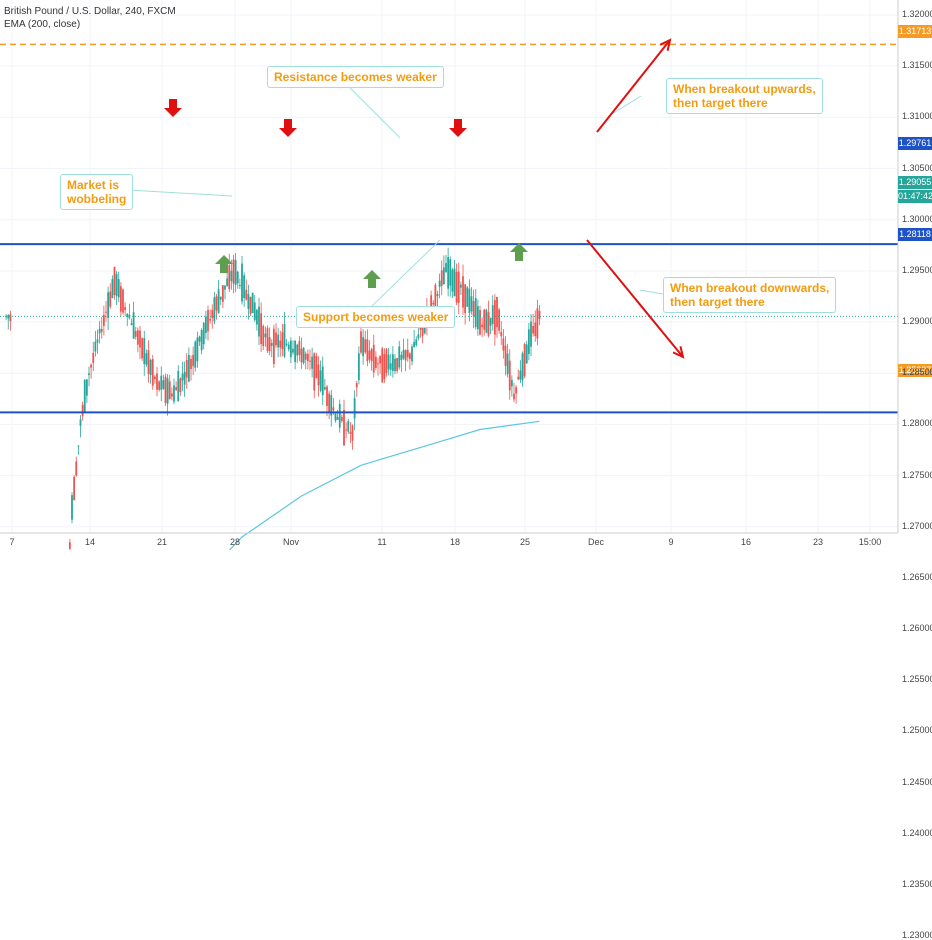 This screenshot has height=940, width=932. Describe the element at coordinates (355, 77) in the screenshot. I see `resistance-weaker-note: Resistance becomes weaker` at that location.